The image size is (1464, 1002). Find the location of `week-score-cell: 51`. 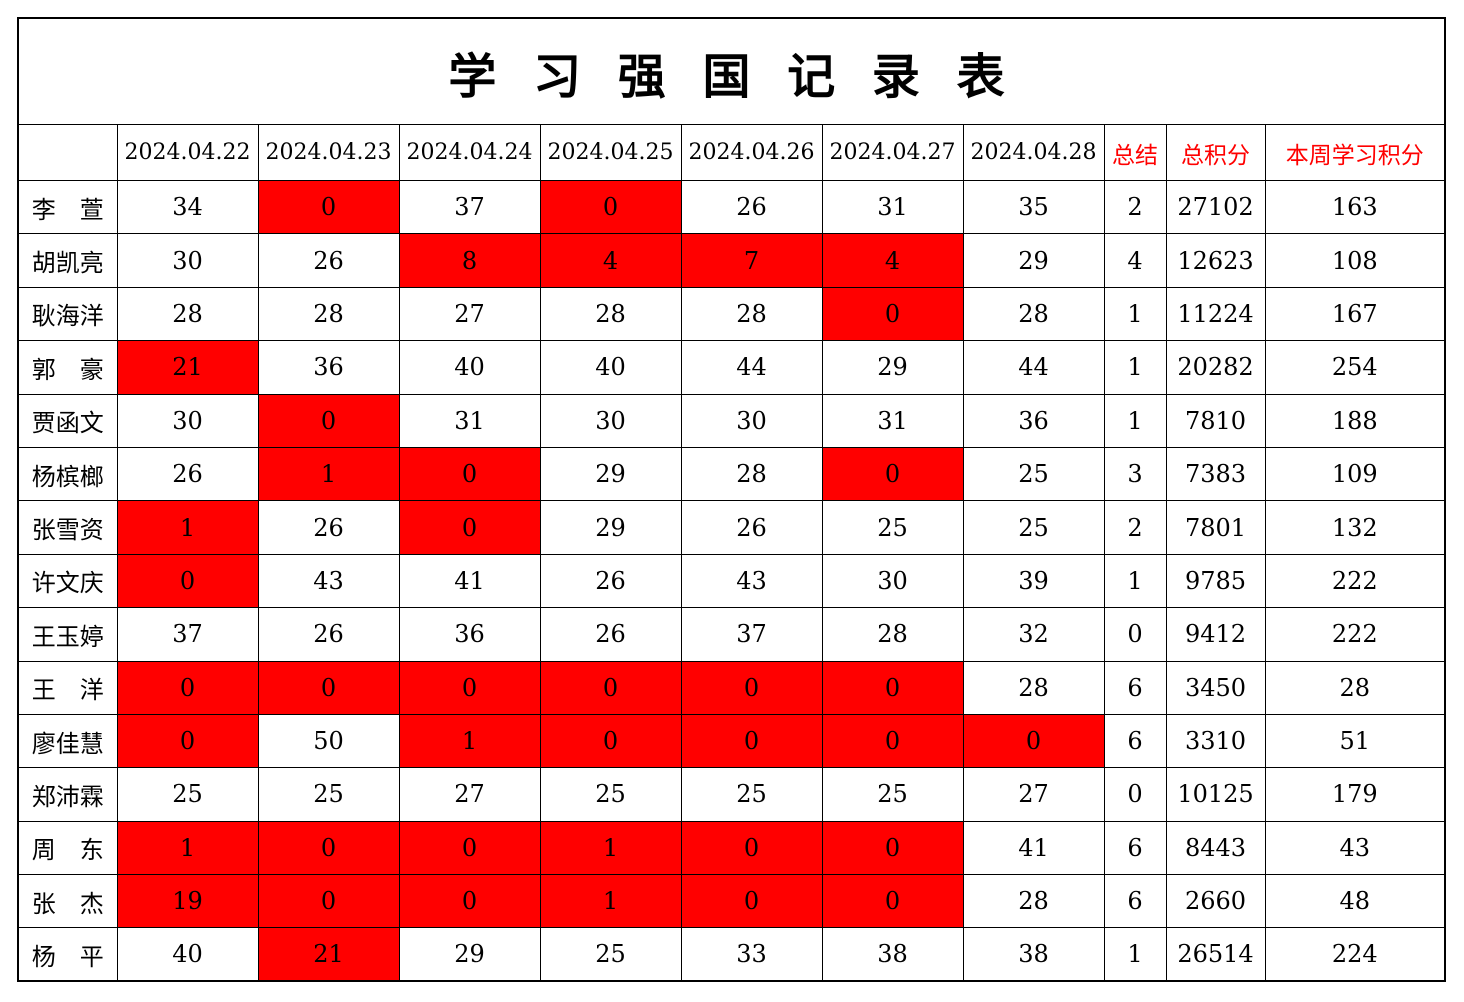

week-score-cell: 51 is located at coordinates (1355, 741).